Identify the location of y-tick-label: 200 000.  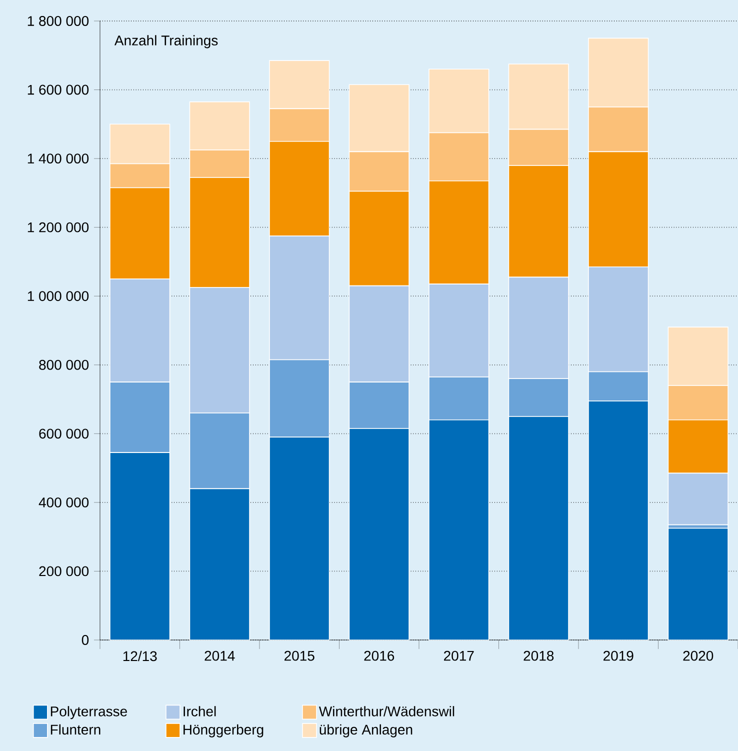
(63, 571).